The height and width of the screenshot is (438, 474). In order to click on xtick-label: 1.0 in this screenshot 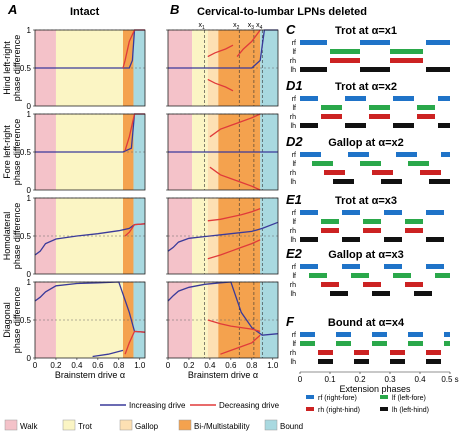, I will do `click(140, 365)`.